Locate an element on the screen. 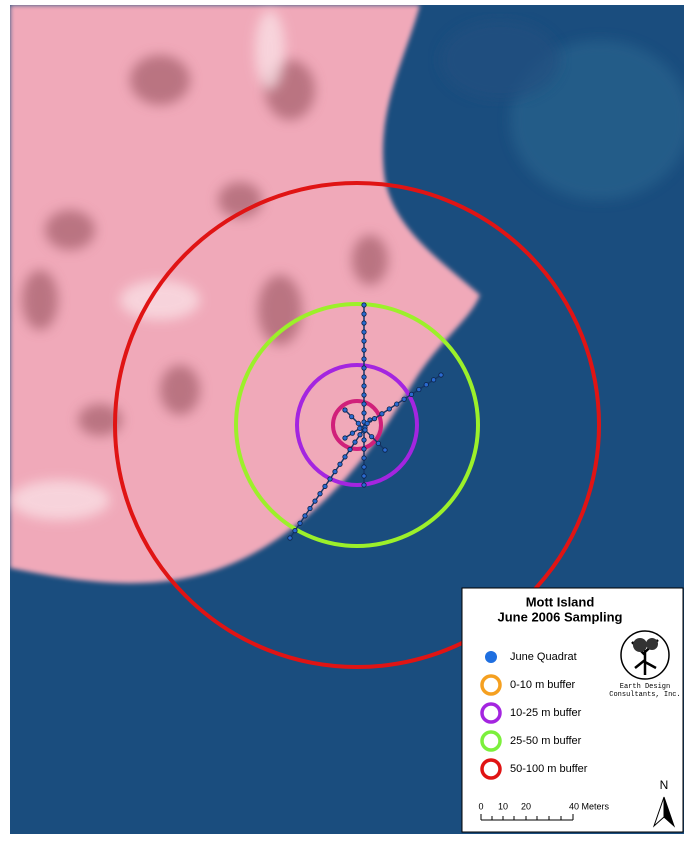 The image size is (686, 841). scale-bar: 0 10 20 40 Meters is located at coordinates (544, 811).